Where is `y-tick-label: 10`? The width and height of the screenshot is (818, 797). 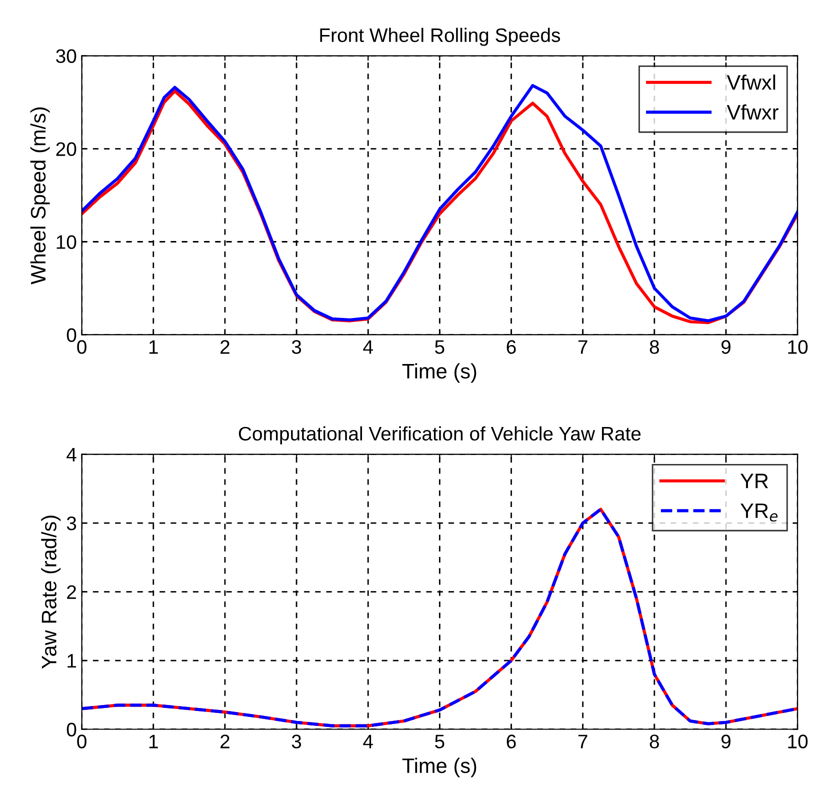 y-tick-label: 10 is located at coordinates (66, 242).